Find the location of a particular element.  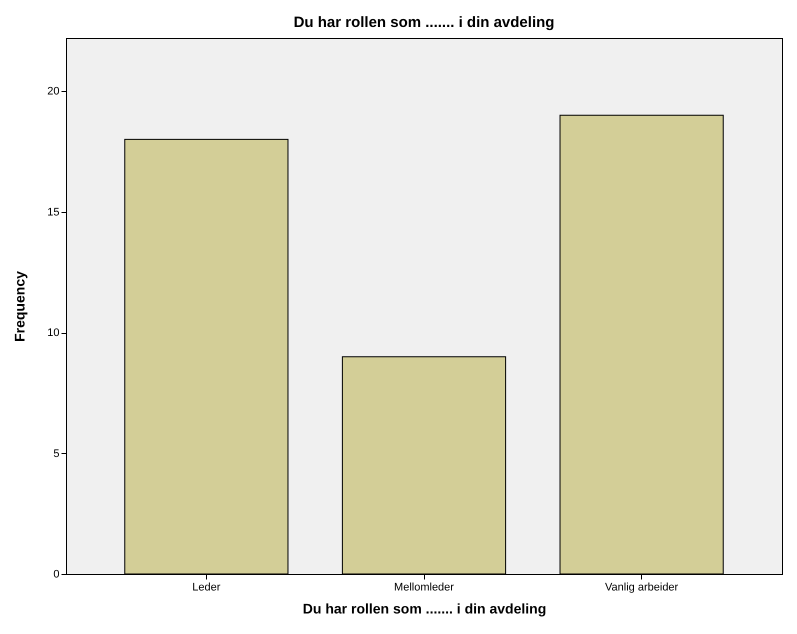

y-axis-title: Frequency is located at coordinates (19, 306).